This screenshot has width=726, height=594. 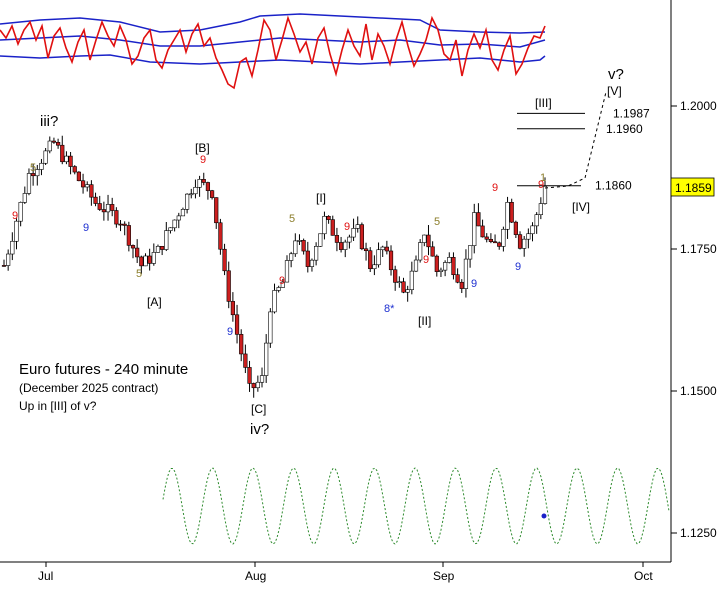 I want to click on y-tick-label: 1.1250, so click(x=698, y=533).